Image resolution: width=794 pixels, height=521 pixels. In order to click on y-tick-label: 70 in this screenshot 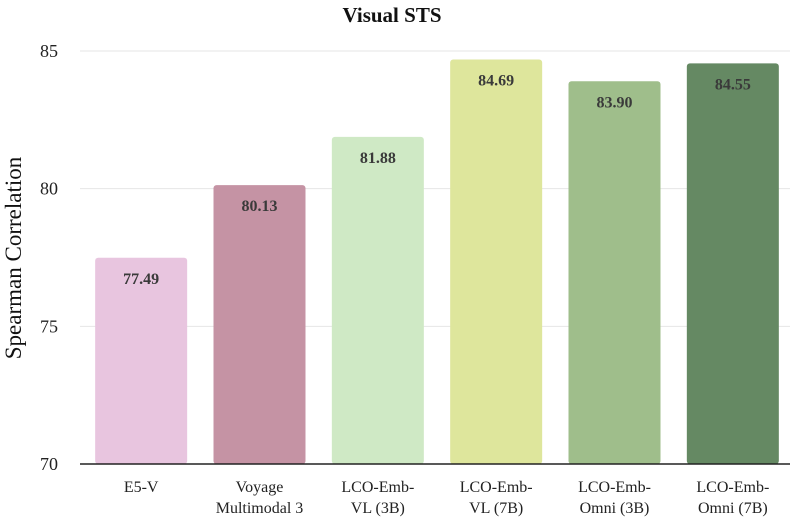, I will do `click(49, 464)`.